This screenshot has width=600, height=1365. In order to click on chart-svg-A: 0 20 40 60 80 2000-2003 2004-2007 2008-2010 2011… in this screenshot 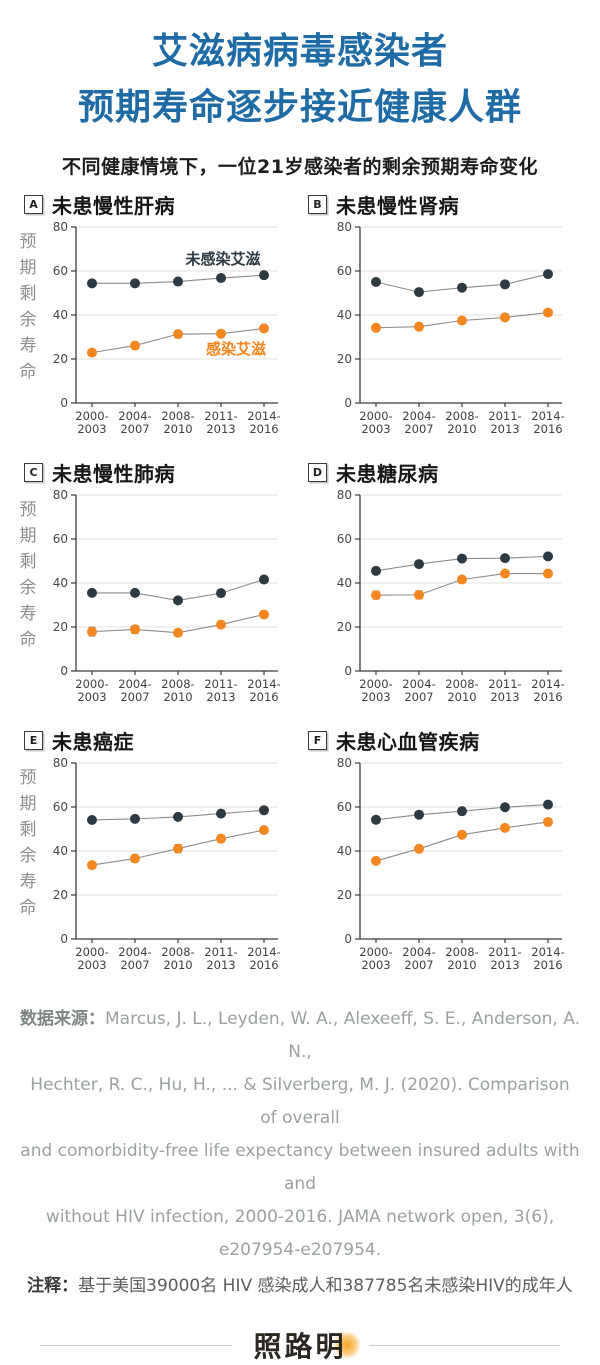, I will do `click(167, 328)`.